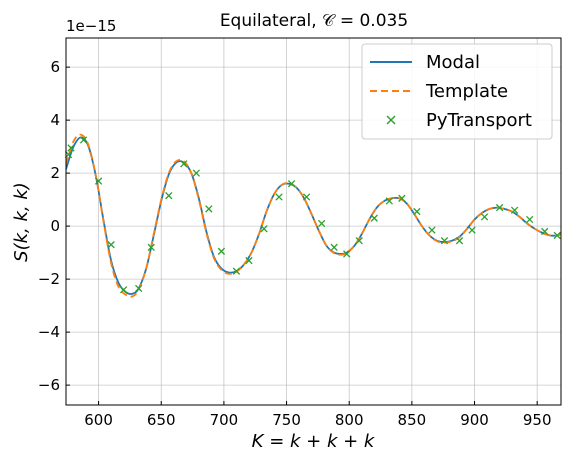  Describe the element at coordinates (98, 420) in the screenshot. I see `x-tick-label: 600` at that location.